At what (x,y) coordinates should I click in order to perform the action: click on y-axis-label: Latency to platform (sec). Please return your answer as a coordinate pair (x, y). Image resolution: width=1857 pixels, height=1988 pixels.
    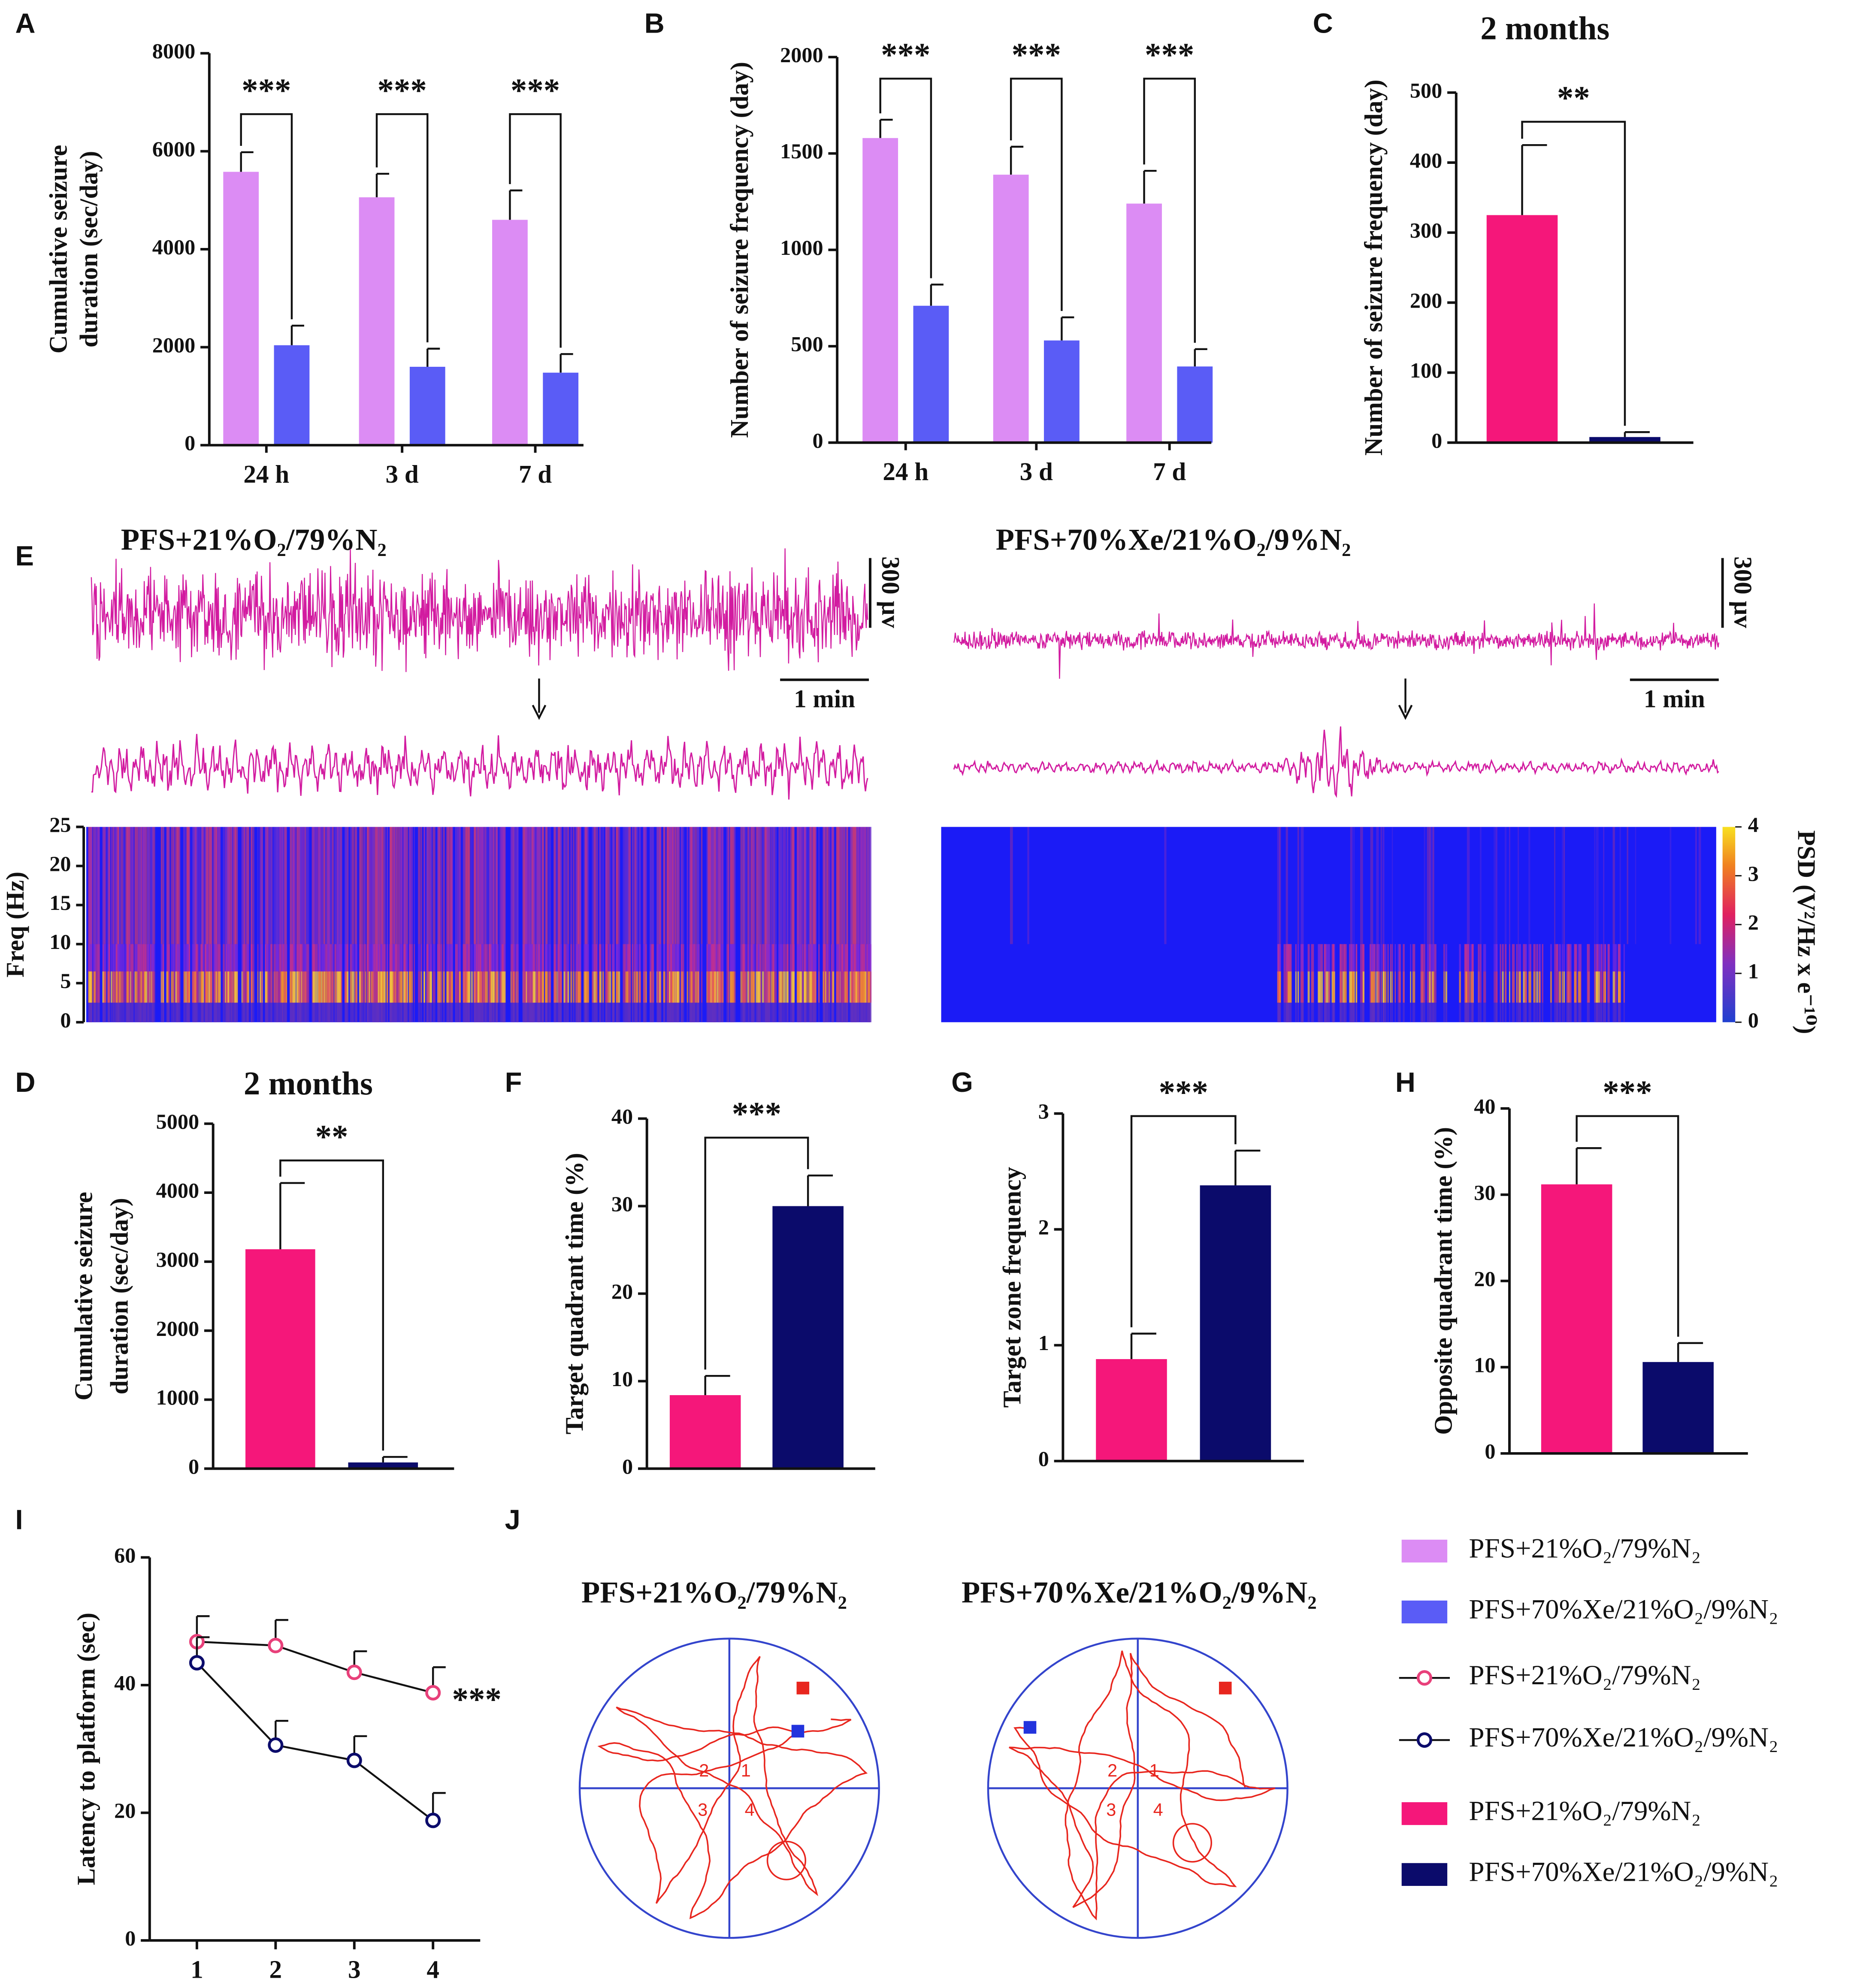
    Looking at the image, I should click on (86, 1749).